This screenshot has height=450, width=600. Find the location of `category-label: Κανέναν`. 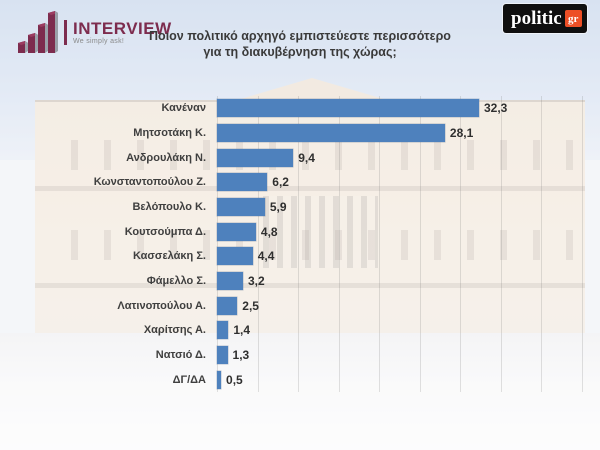

category-label: Κανέναν is located at coordinates (183, 108).